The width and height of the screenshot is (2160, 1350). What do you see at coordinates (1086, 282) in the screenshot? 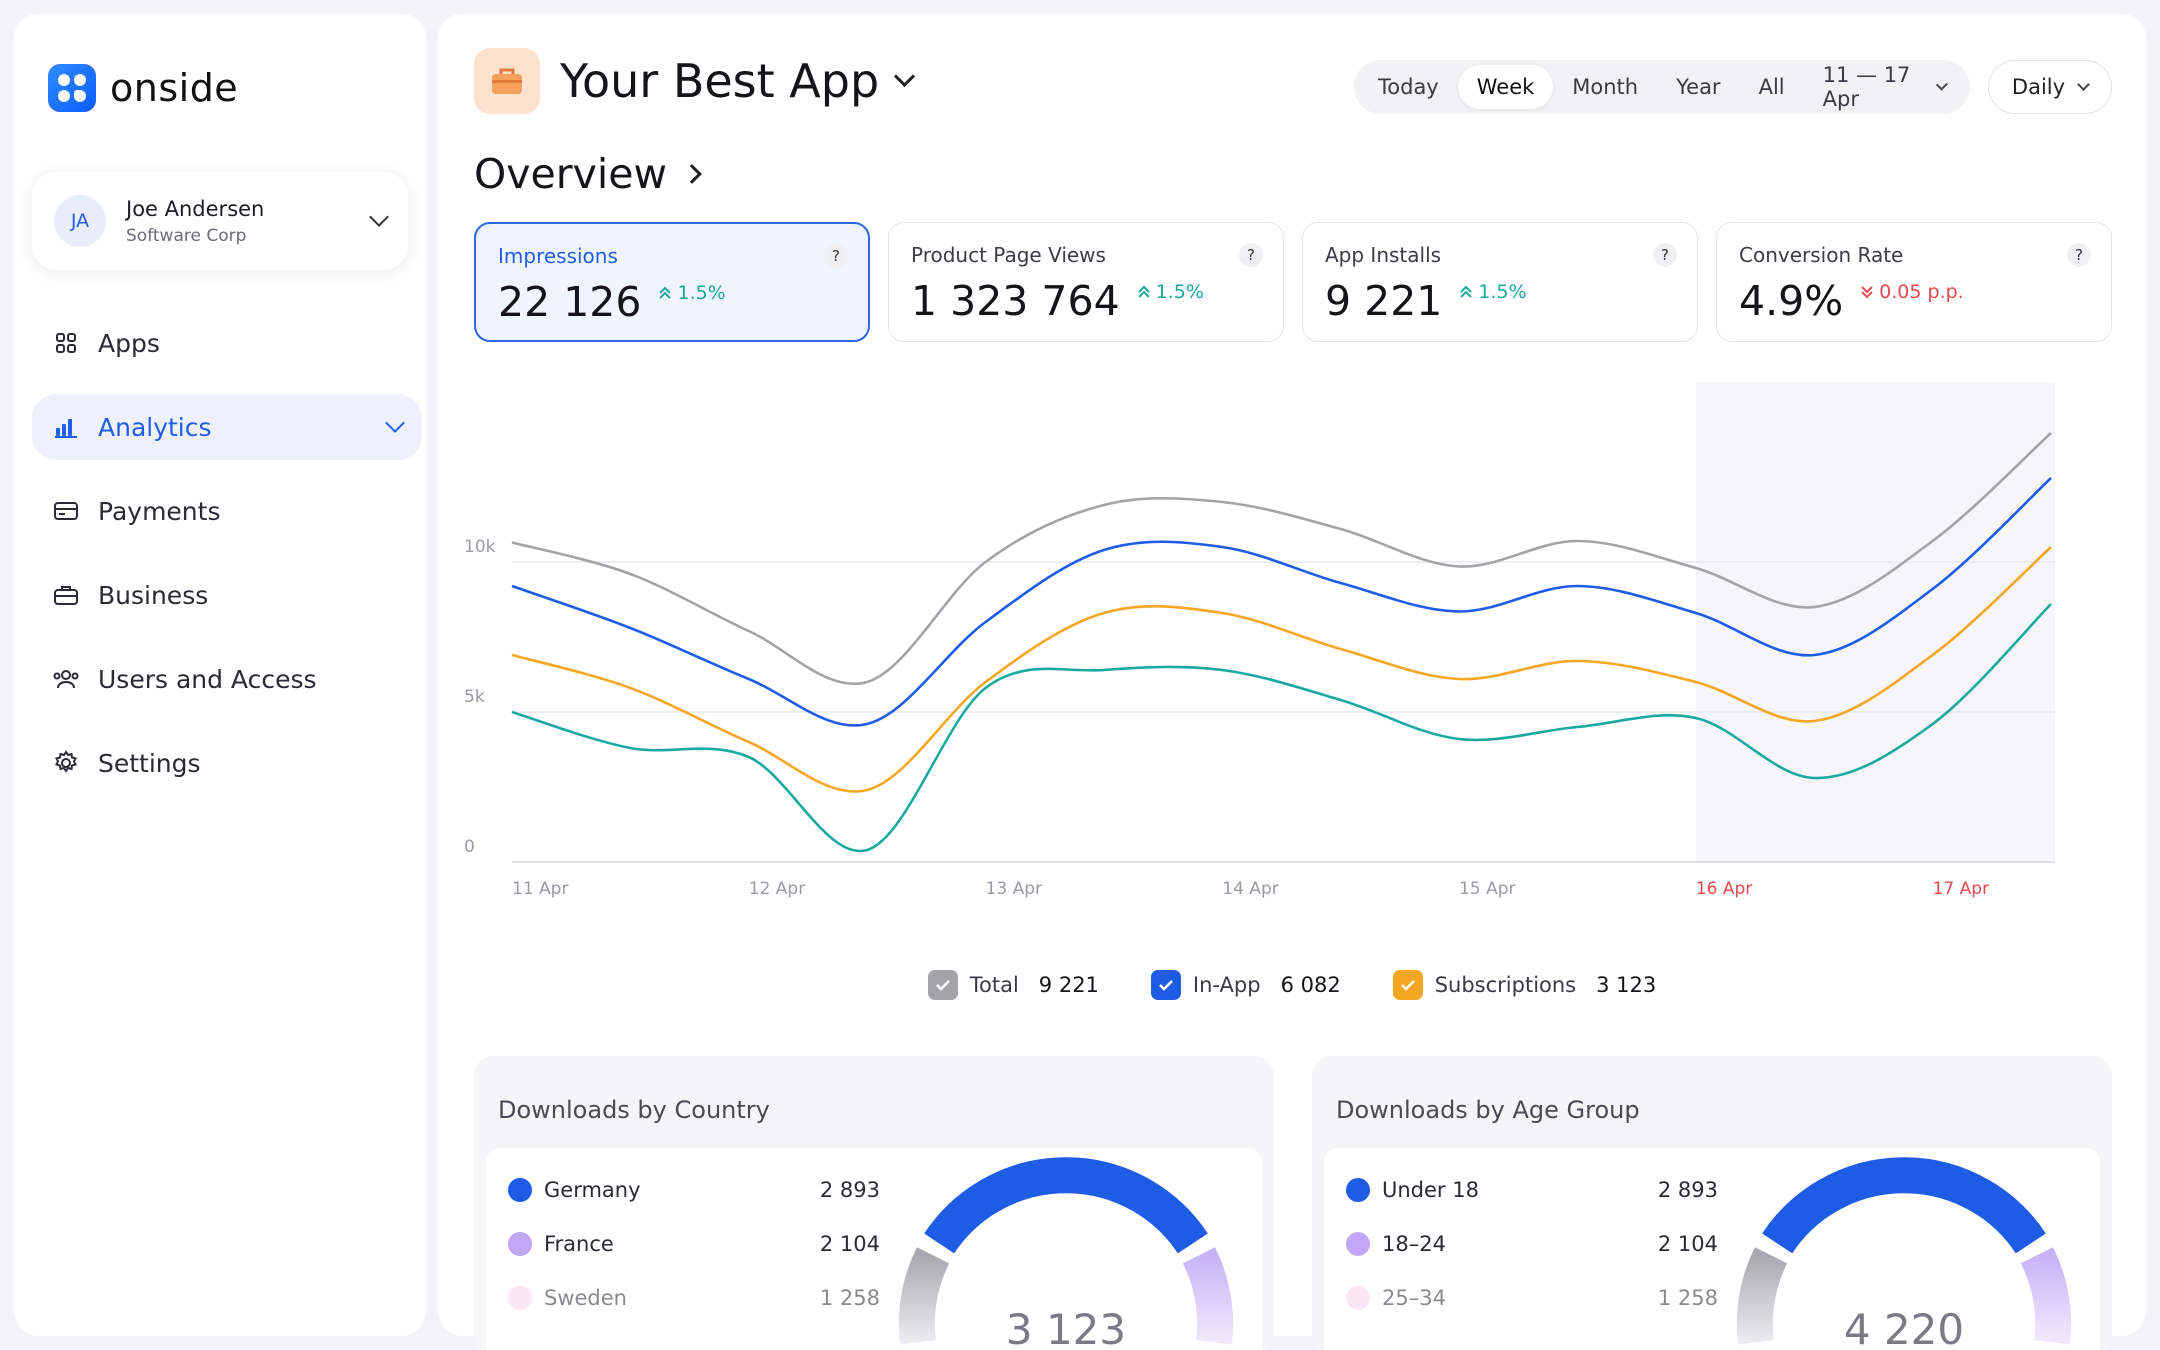
I see `kpi-card-product-page-views: Product Page Views ? 1 323 764 1.5%` at bounding box center [1086, 282].